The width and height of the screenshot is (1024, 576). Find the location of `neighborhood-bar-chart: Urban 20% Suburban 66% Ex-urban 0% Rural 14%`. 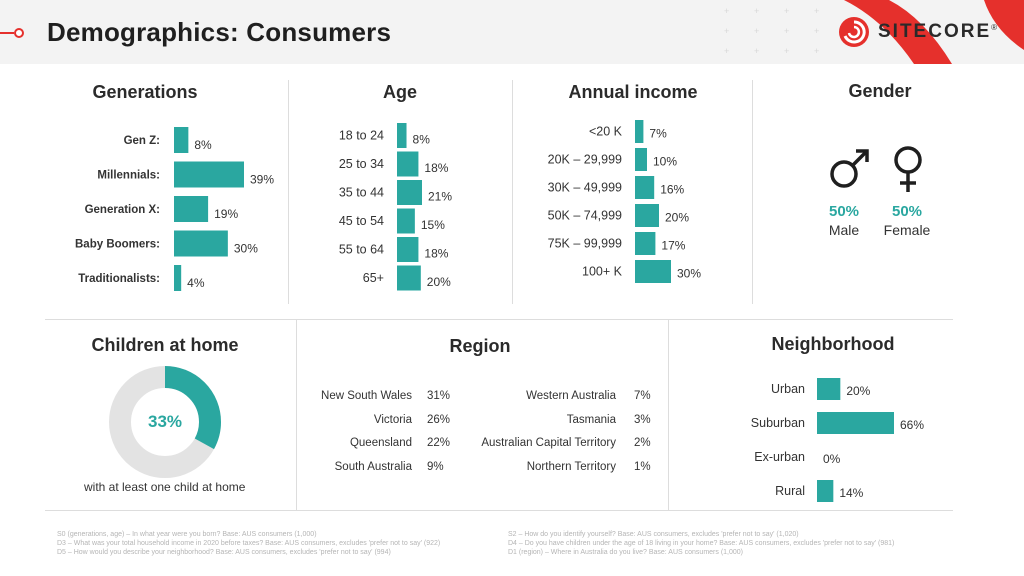

neighborhood-bar-chart: Urban 20% Suburban 66% Ex-urban 0% Rural 14% is located at coordinates (837, 440).